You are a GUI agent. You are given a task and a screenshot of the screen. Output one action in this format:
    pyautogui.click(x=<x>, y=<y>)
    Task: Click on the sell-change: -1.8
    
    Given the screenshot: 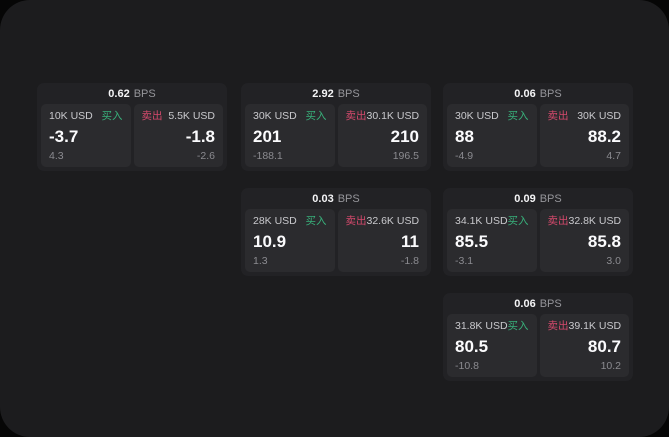 What is the action you would take?
    pyautogui.click(x=409, y=260)
    